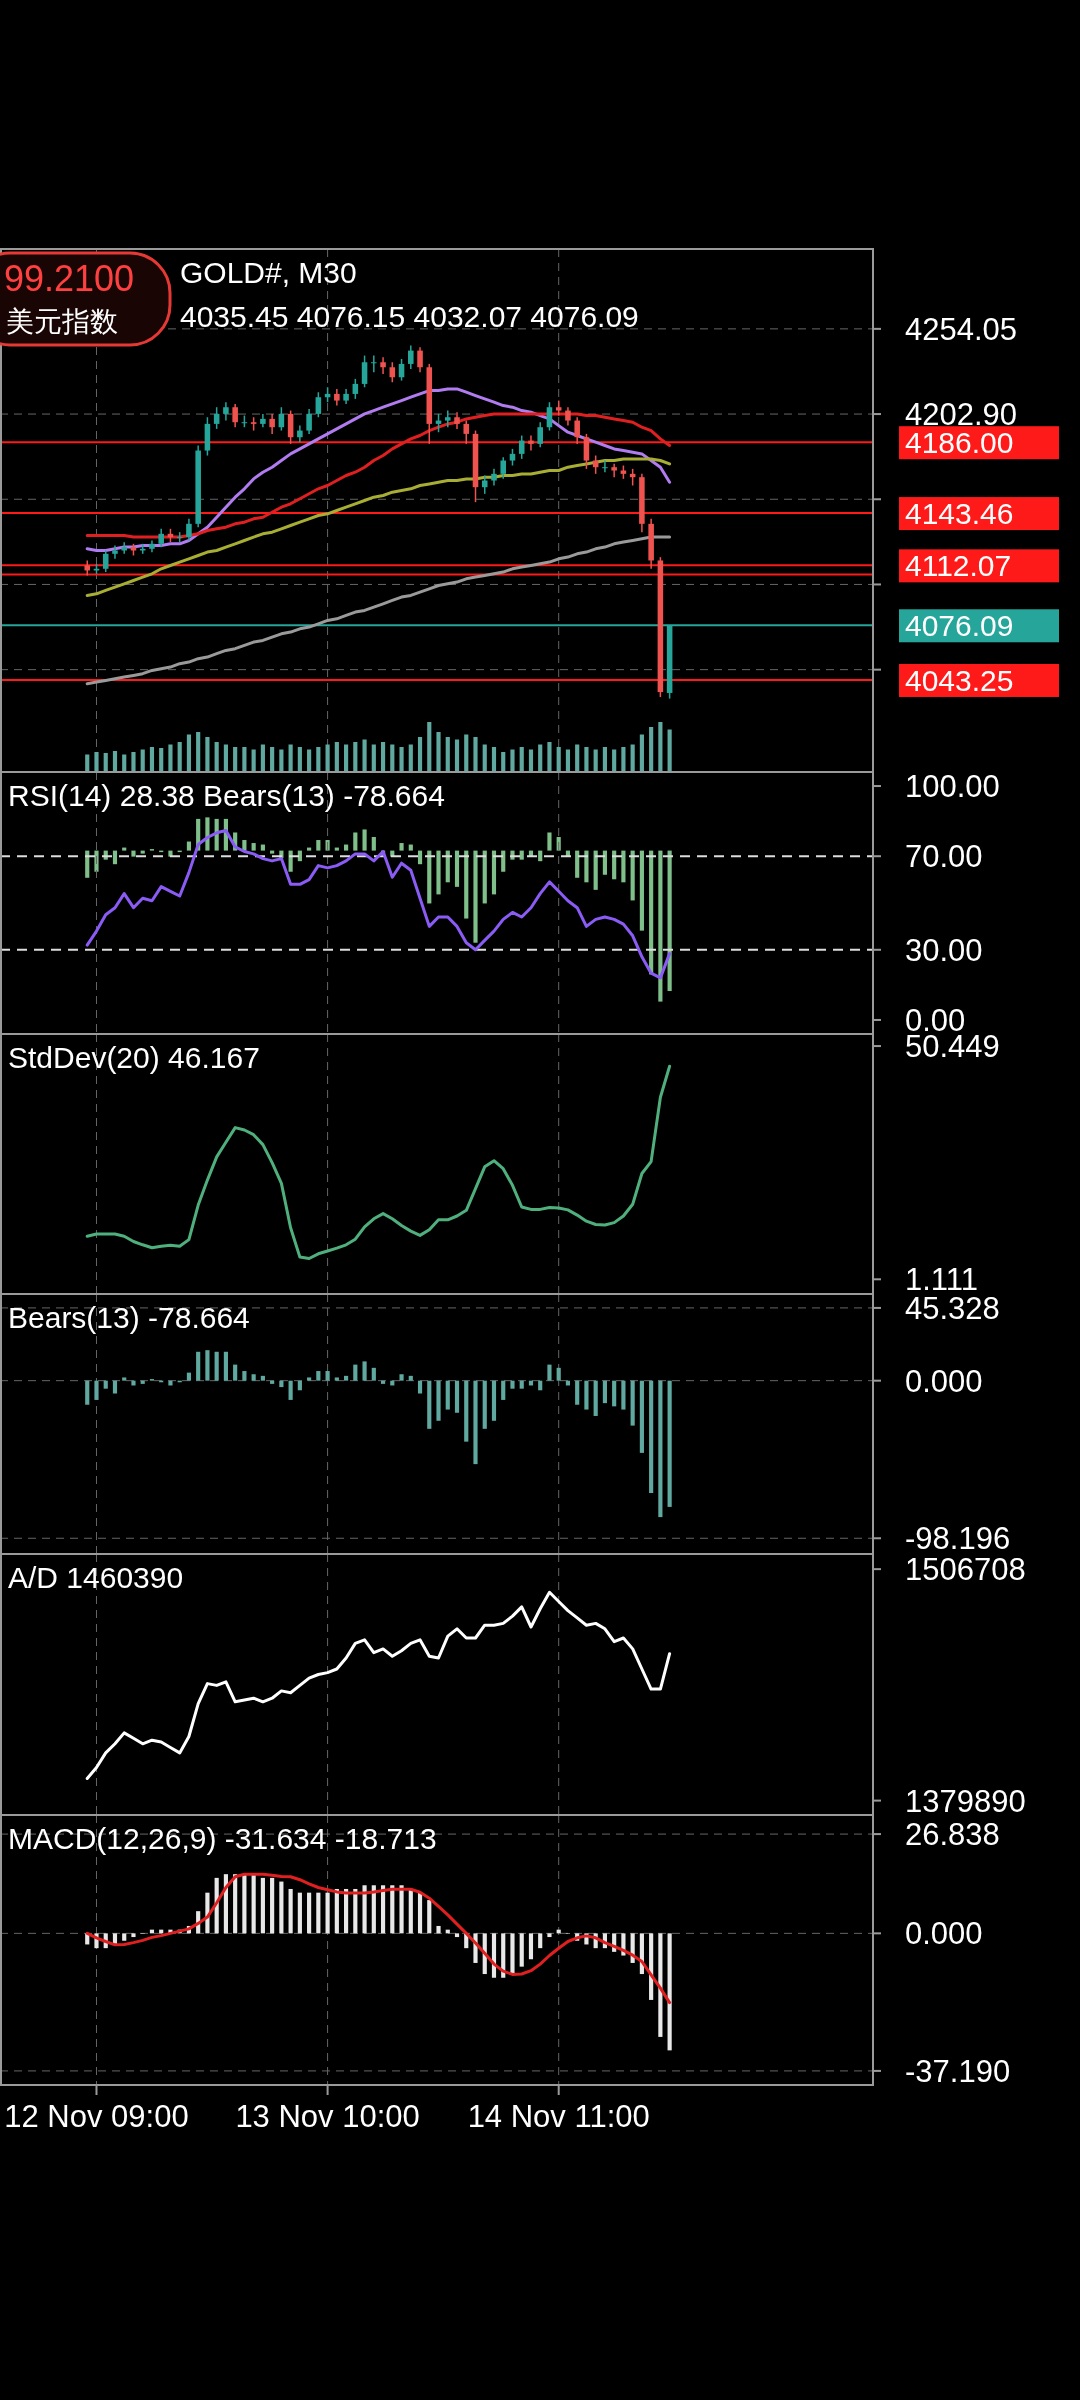  What do you see at coordinates (959, 626) in the screenshot?
I see `ref-line-label: 4076.09` at bounding box center [959, 626].